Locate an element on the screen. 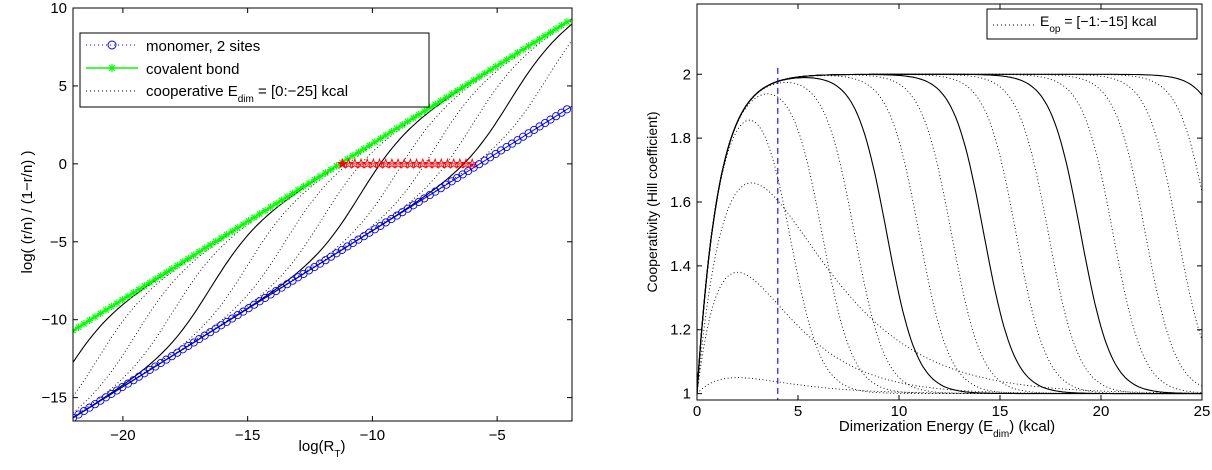 Image resolution: width=1212 pixels, height=470 pixels. red-star-point is located at coordinates (472, 163).